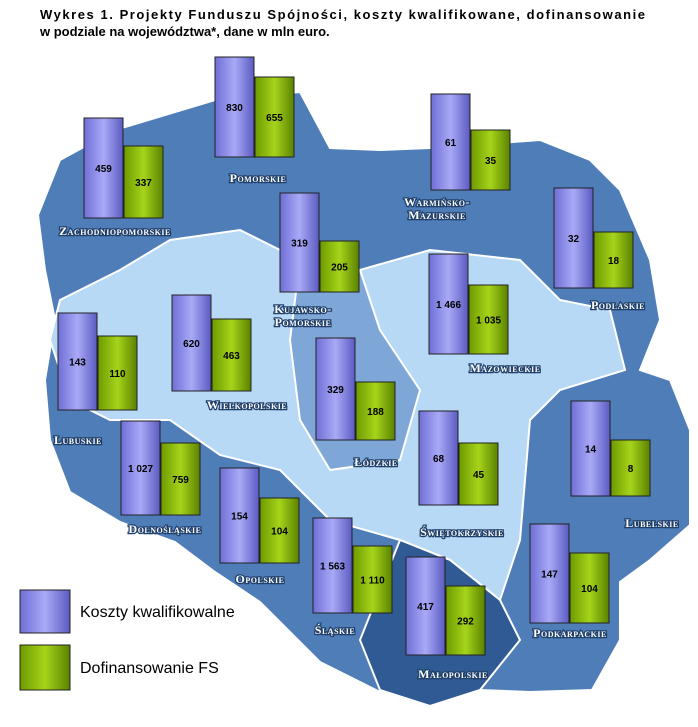 This screenshot has width=698, height=727. I want to click on cofinancing-label: 110, so click(117, 374).